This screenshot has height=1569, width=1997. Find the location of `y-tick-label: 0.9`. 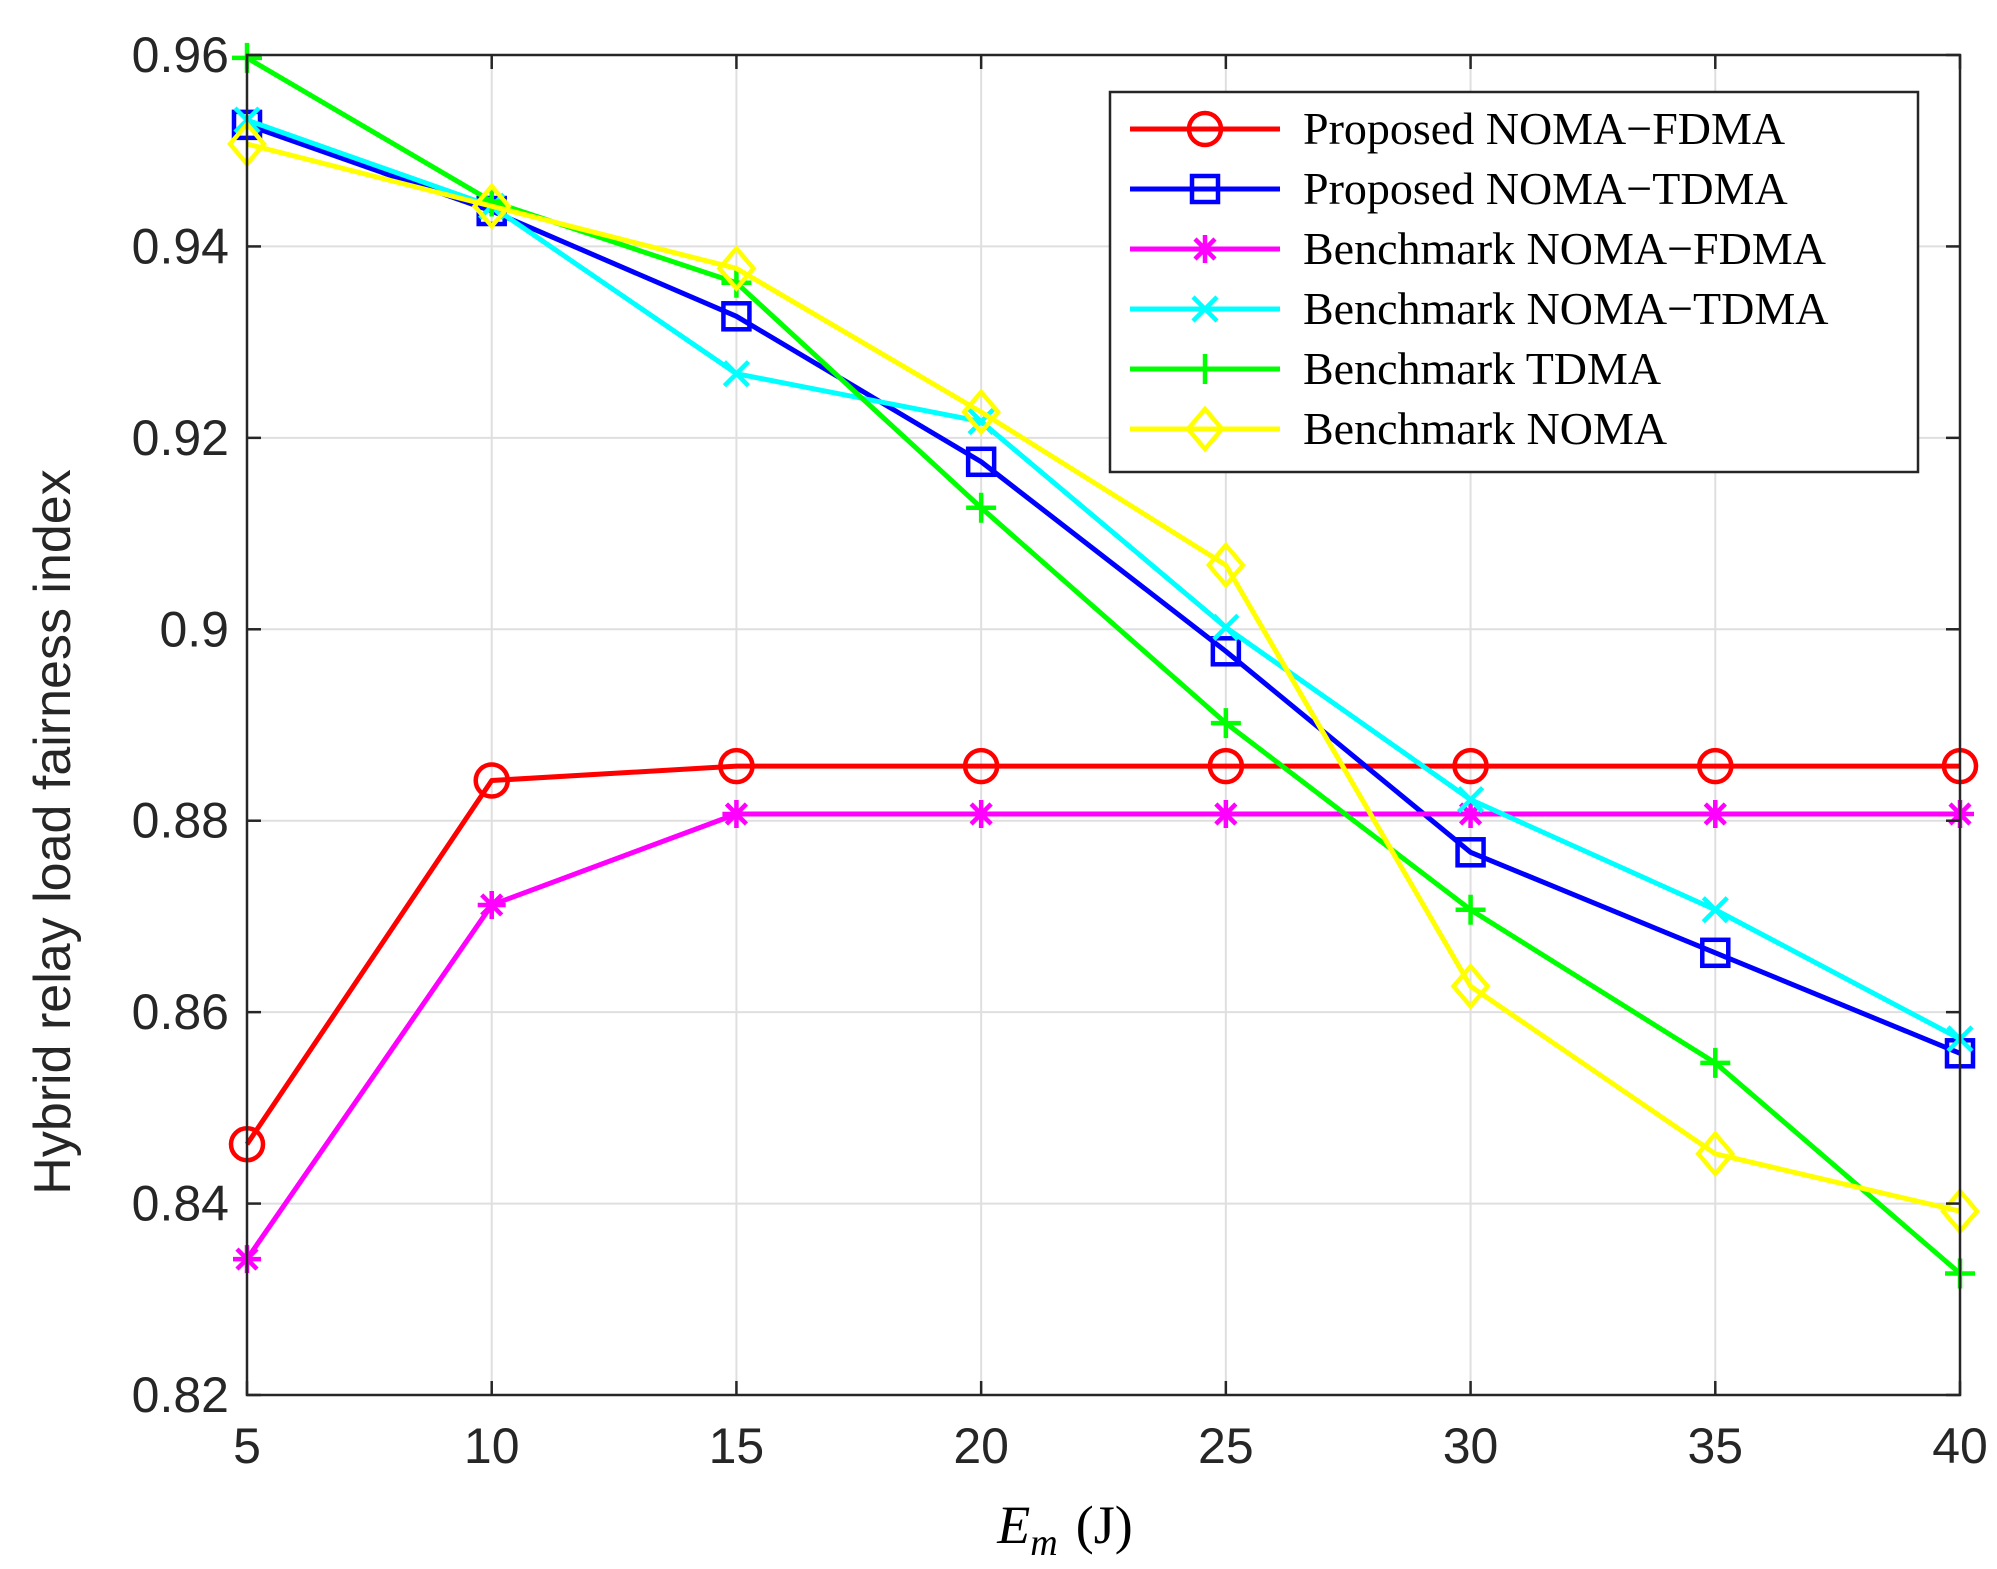

y-tick-label: 0.9 is located at coordinates (194, 629).